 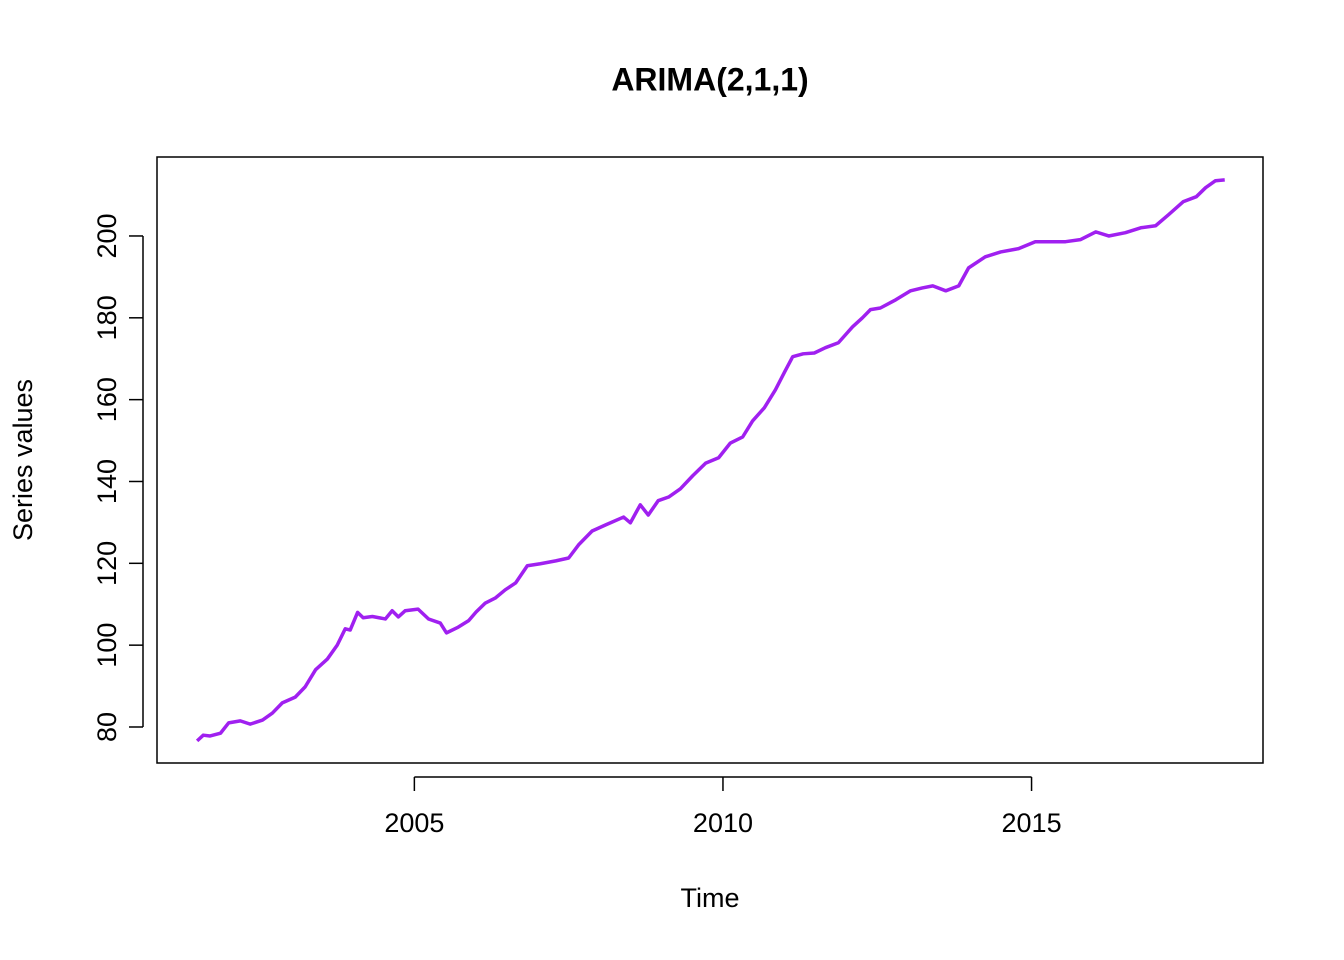 I want to click on chart-title: ARIMA(2,1,1), so click(x=709, y=79).